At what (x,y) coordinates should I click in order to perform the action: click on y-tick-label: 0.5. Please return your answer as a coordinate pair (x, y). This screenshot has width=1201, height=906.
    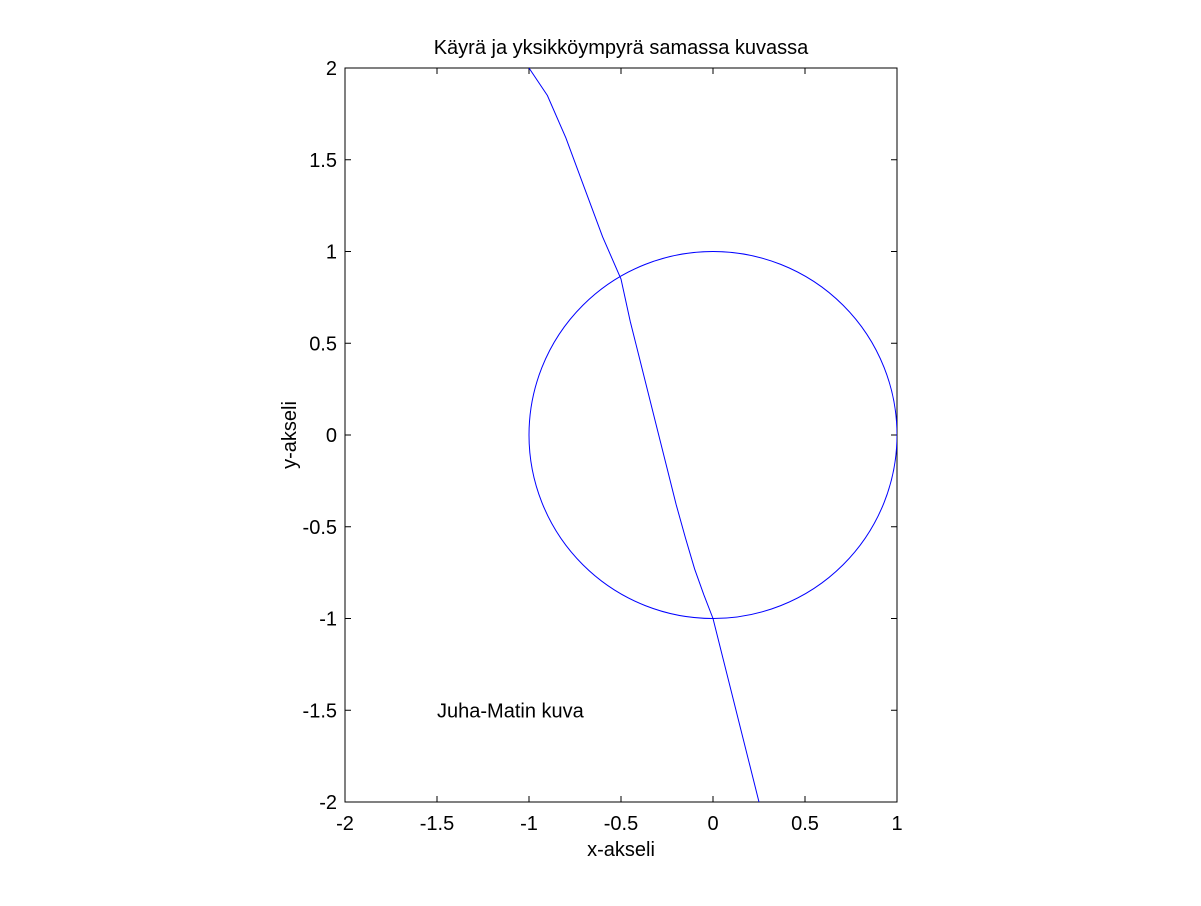
    Looking at the image, I should click on (323, 344).